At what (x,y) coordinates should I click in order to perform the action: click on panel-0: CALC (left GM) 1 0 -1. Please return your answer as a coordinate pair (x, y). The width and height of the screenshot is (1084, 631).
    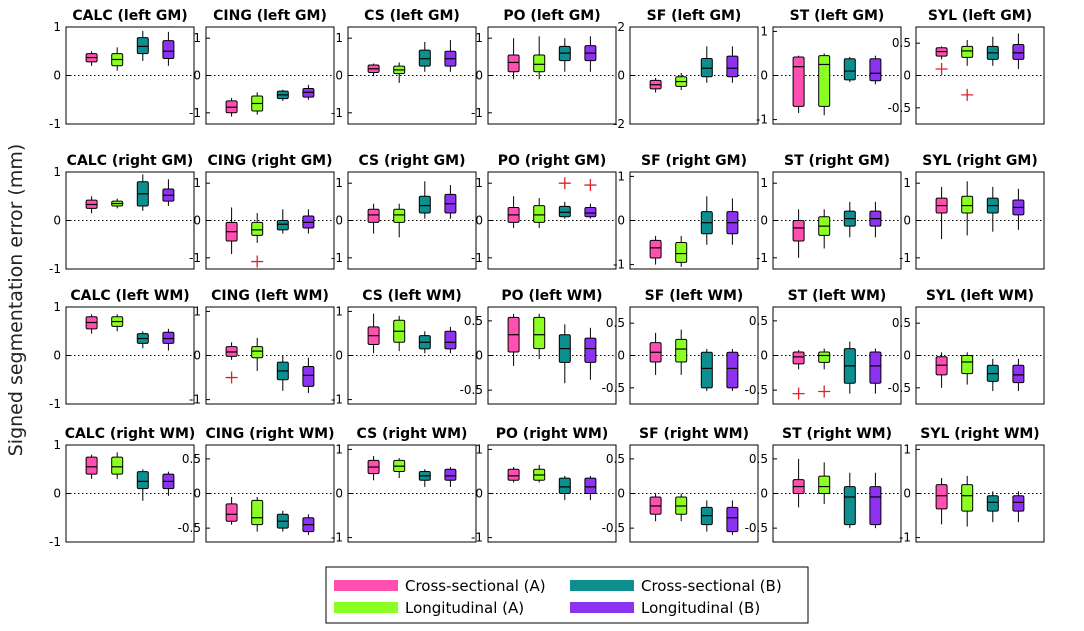
    Looking at the image, I should click on (122, 69).